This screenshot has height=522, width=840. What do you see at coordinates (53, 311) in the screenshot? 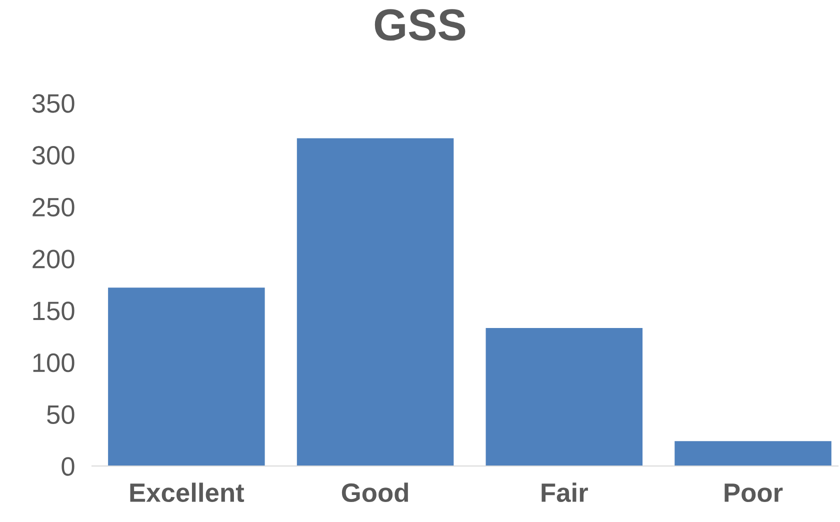
I see `y-tick-label: 150` at bounding box center [53, 311].